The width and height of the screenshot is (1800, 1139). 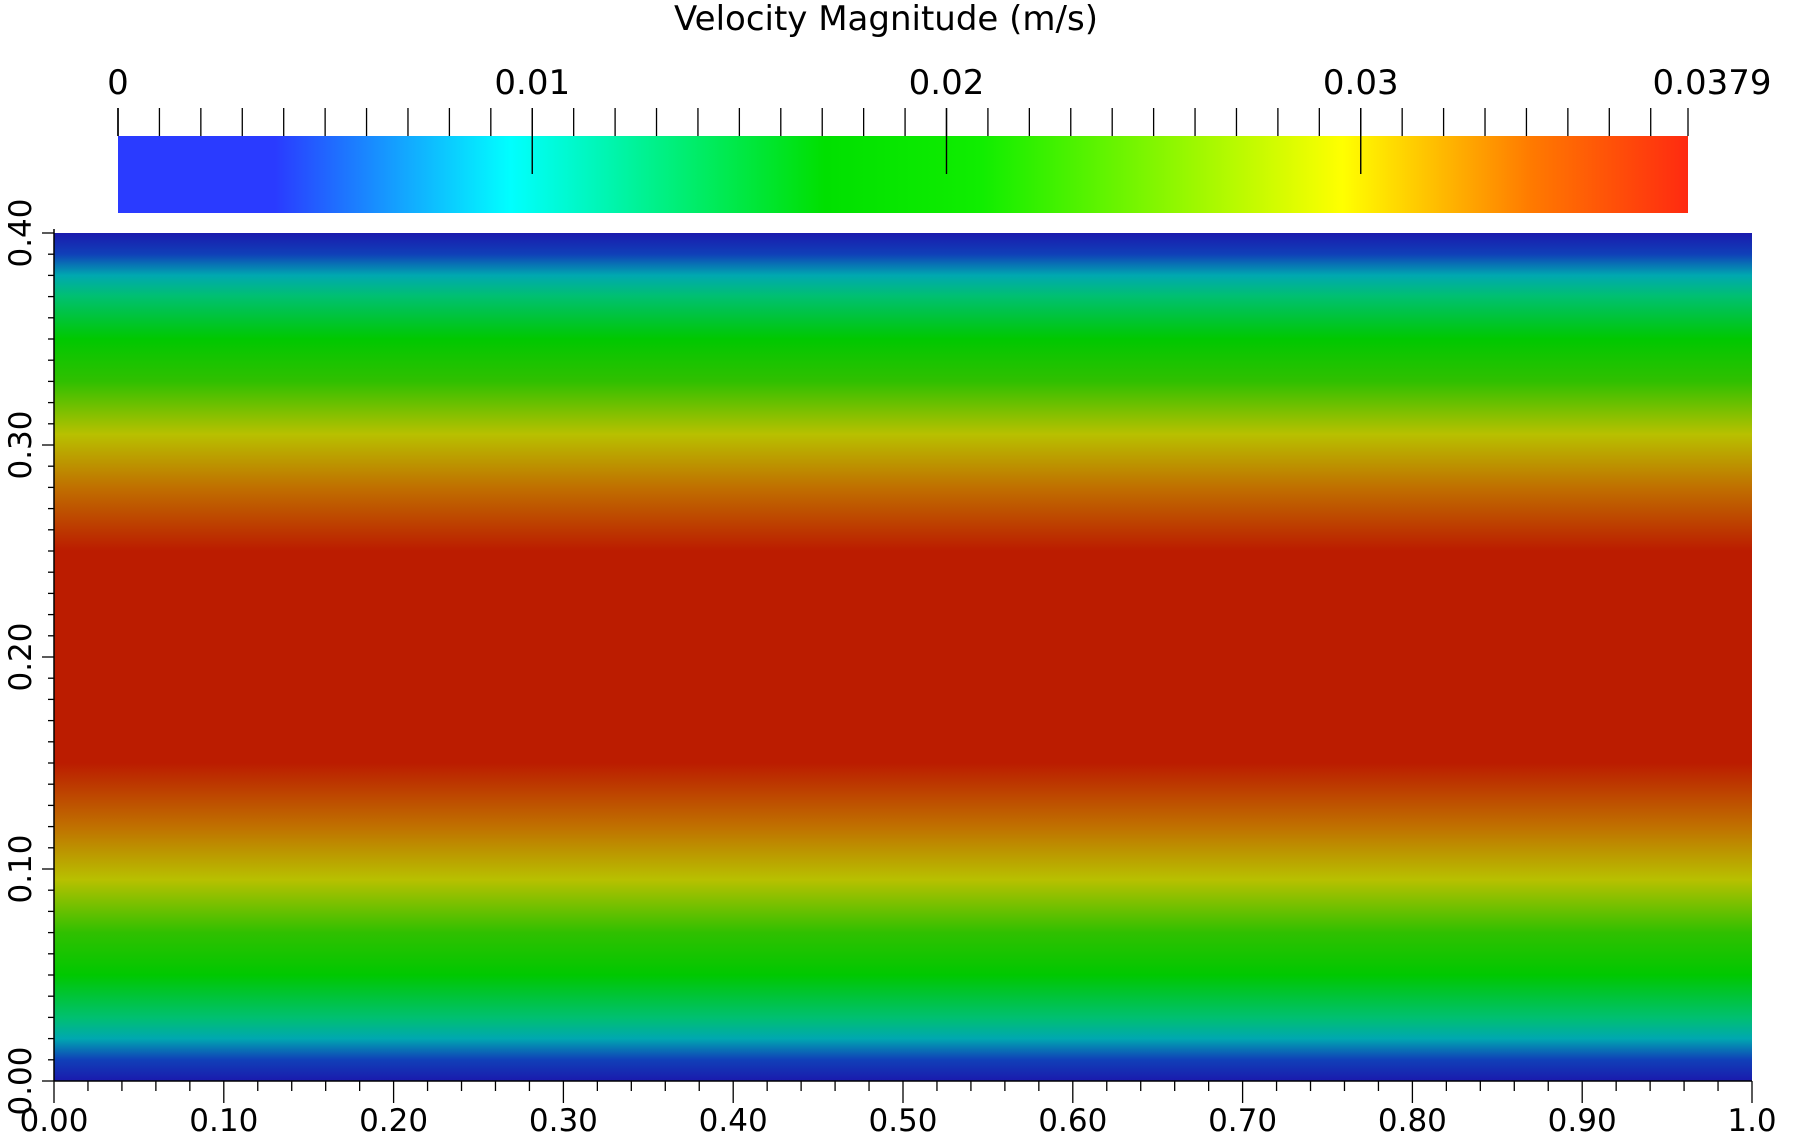 I want to click on colorbar-ticks, so click(x=903, y=122).